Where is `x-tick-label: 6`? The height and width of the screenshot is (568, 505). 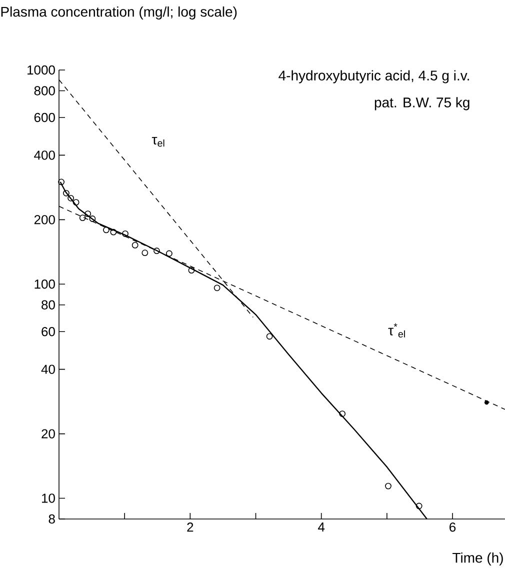 x-tick-label: 6 is located at coordinates (453, 527).